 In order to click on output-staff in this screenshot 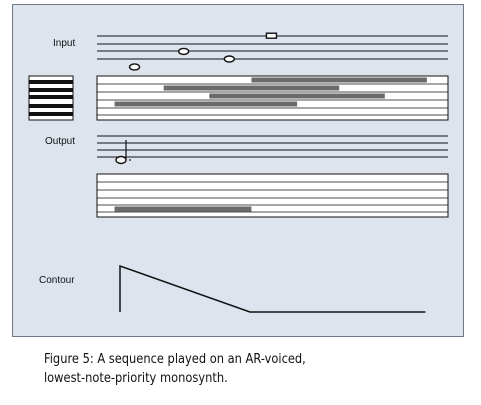, I will do `click(272, 146)`.